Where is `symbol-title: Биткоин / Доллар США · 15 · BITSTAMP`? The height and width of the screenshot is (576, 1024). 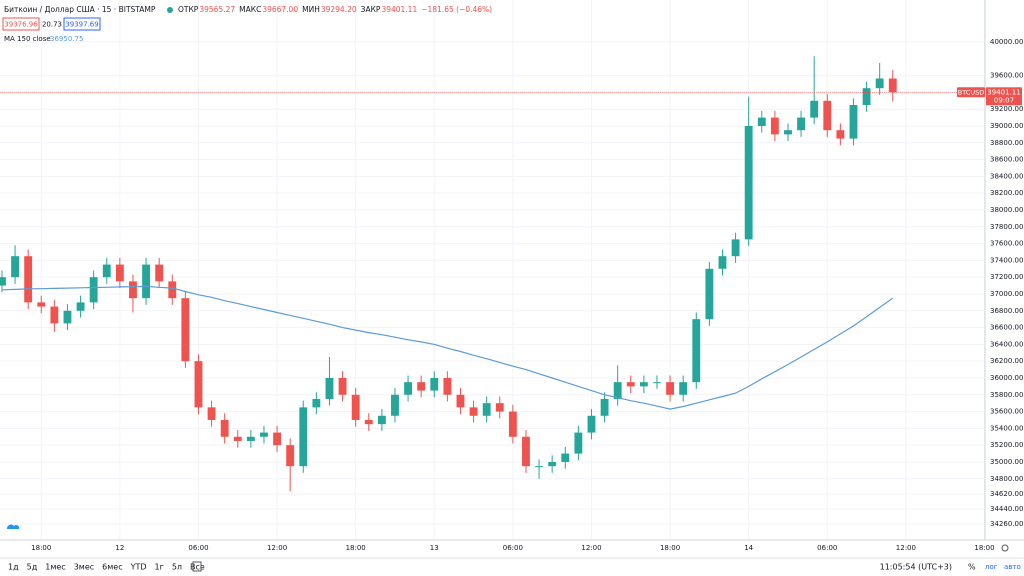 symbol-title: Биткоин / Доллар США · 15 · BITSTAMP is located at coordinates (80, 9).